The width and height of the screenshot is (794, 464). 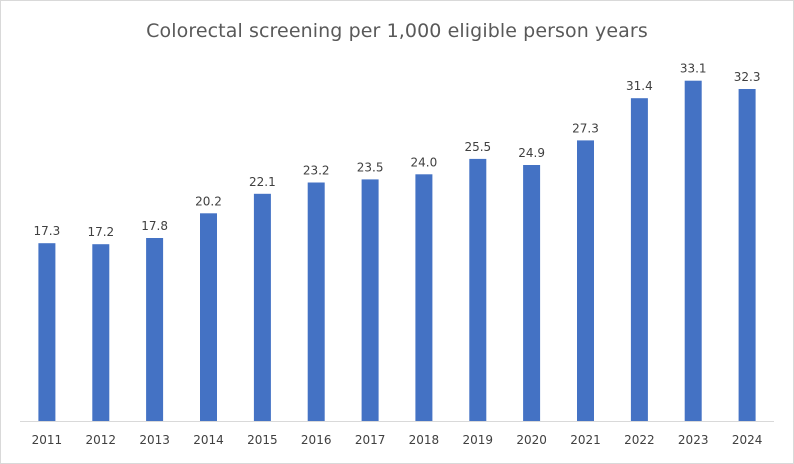 What do you see at coordinates (47, 440) in the screenshot?
I see `x-tick-label-2011: 2011` at bounding box center [47, 440].